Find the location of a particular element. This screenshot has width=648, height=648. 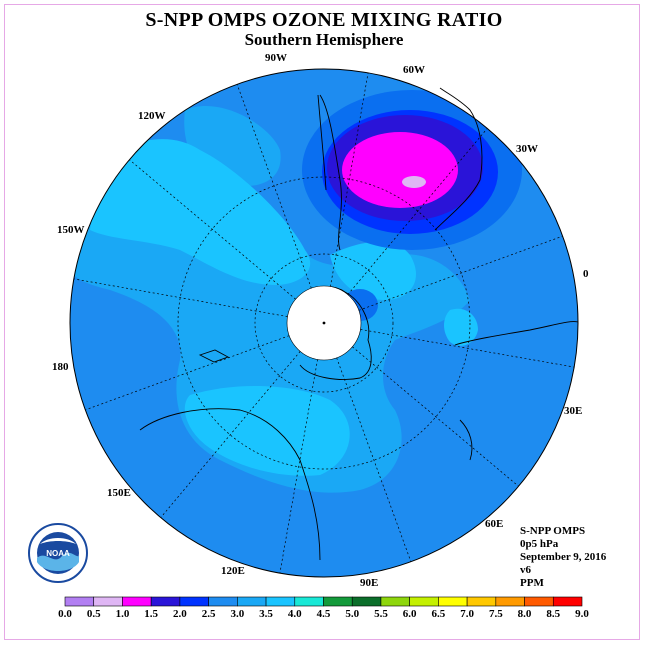

coast-australia is located at coordinates (230, 484).